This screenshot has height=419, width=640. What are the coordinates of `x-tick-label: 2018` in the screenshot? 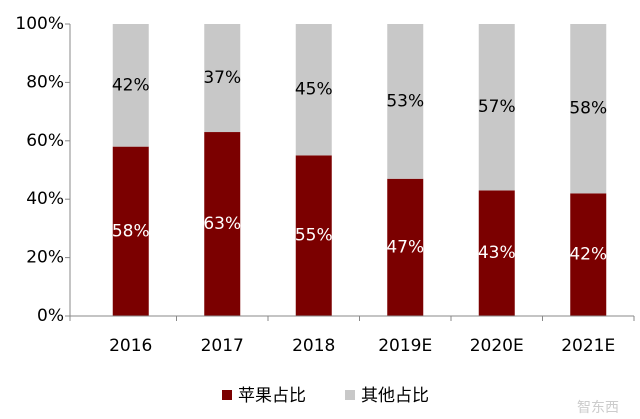 It's located at (313, 346).